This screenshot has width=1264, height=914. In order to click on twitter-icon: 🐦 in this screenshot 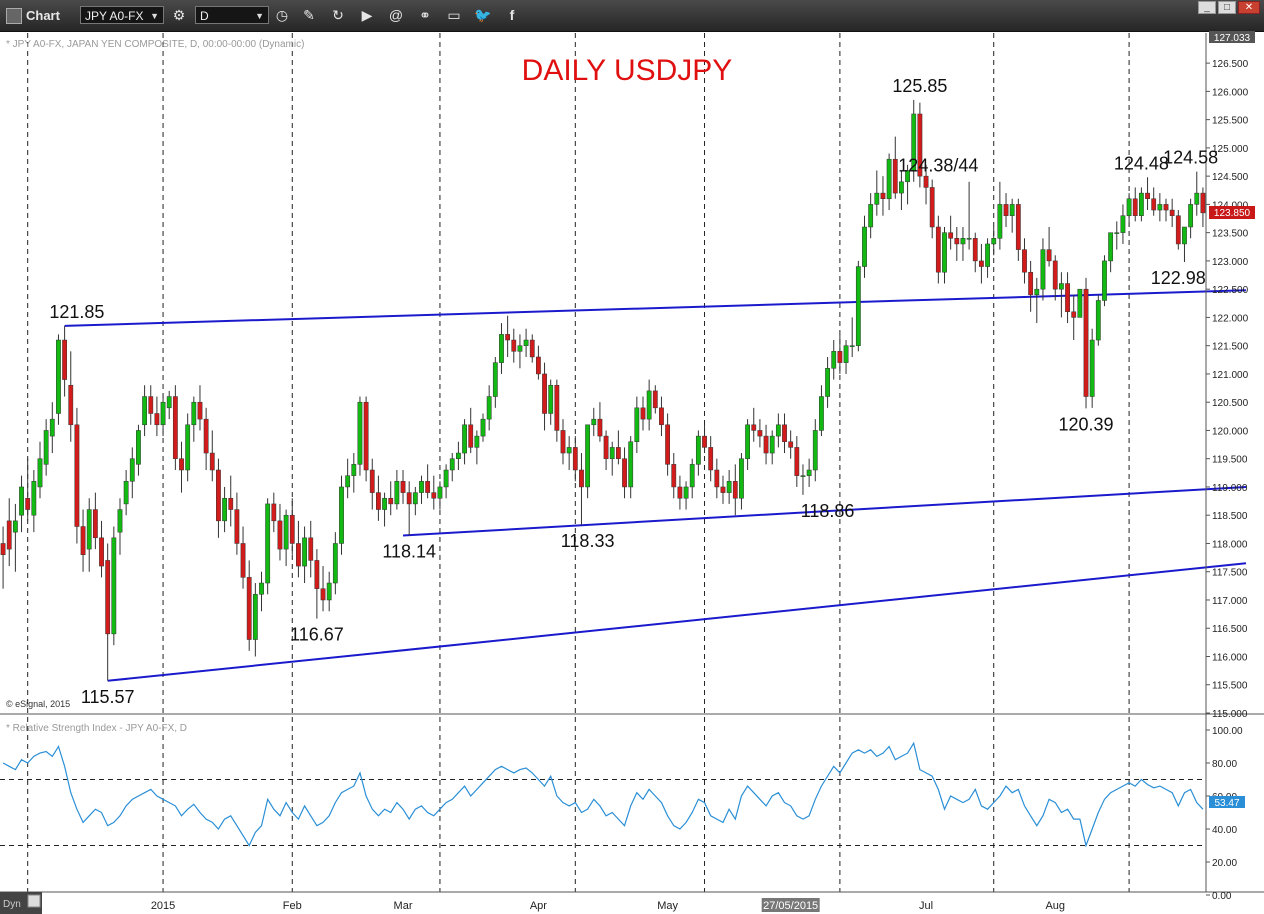, I will do `click(483, 15)`.